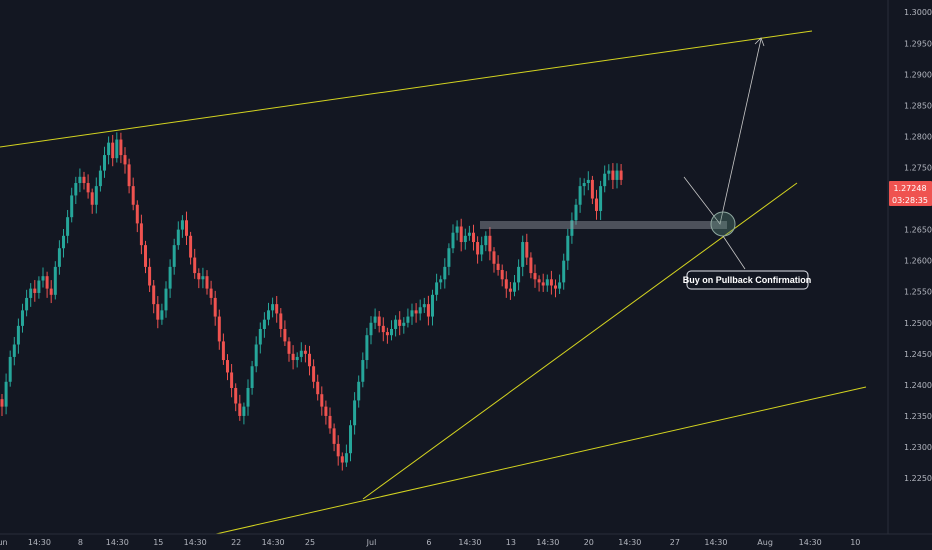  What do you see at coordinates (722, 131) in the screenshot?
I see `projection-path` at bounding box center [722, 131].